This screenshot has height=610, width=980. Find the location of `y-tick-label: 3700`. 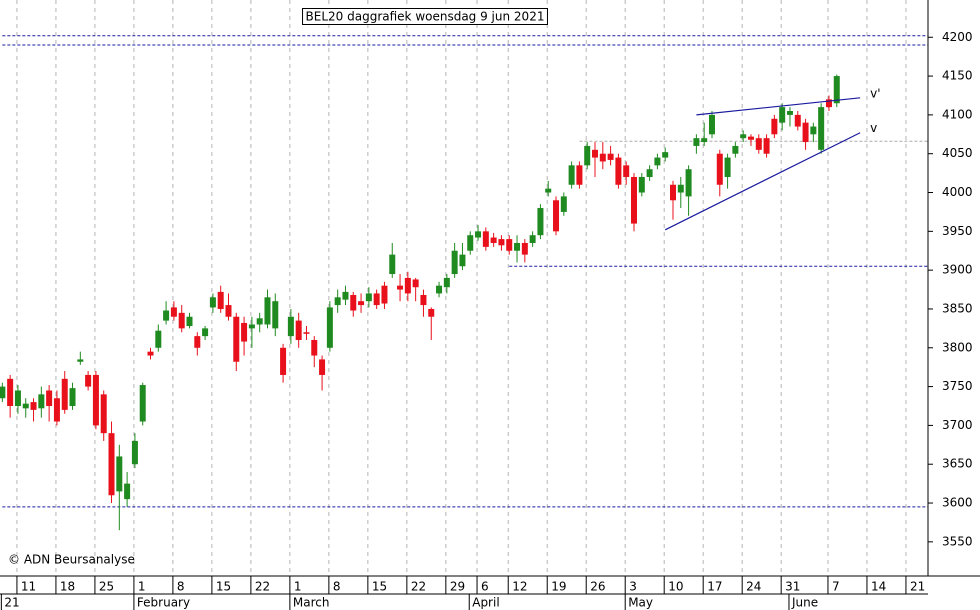

y-tick-label: 3700 is located at coordinates (957, 425).